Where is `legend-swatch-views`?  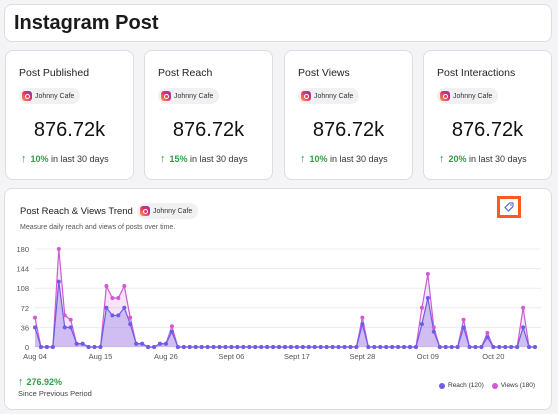
legend-swatch-views is located at coordinates (494, 385).